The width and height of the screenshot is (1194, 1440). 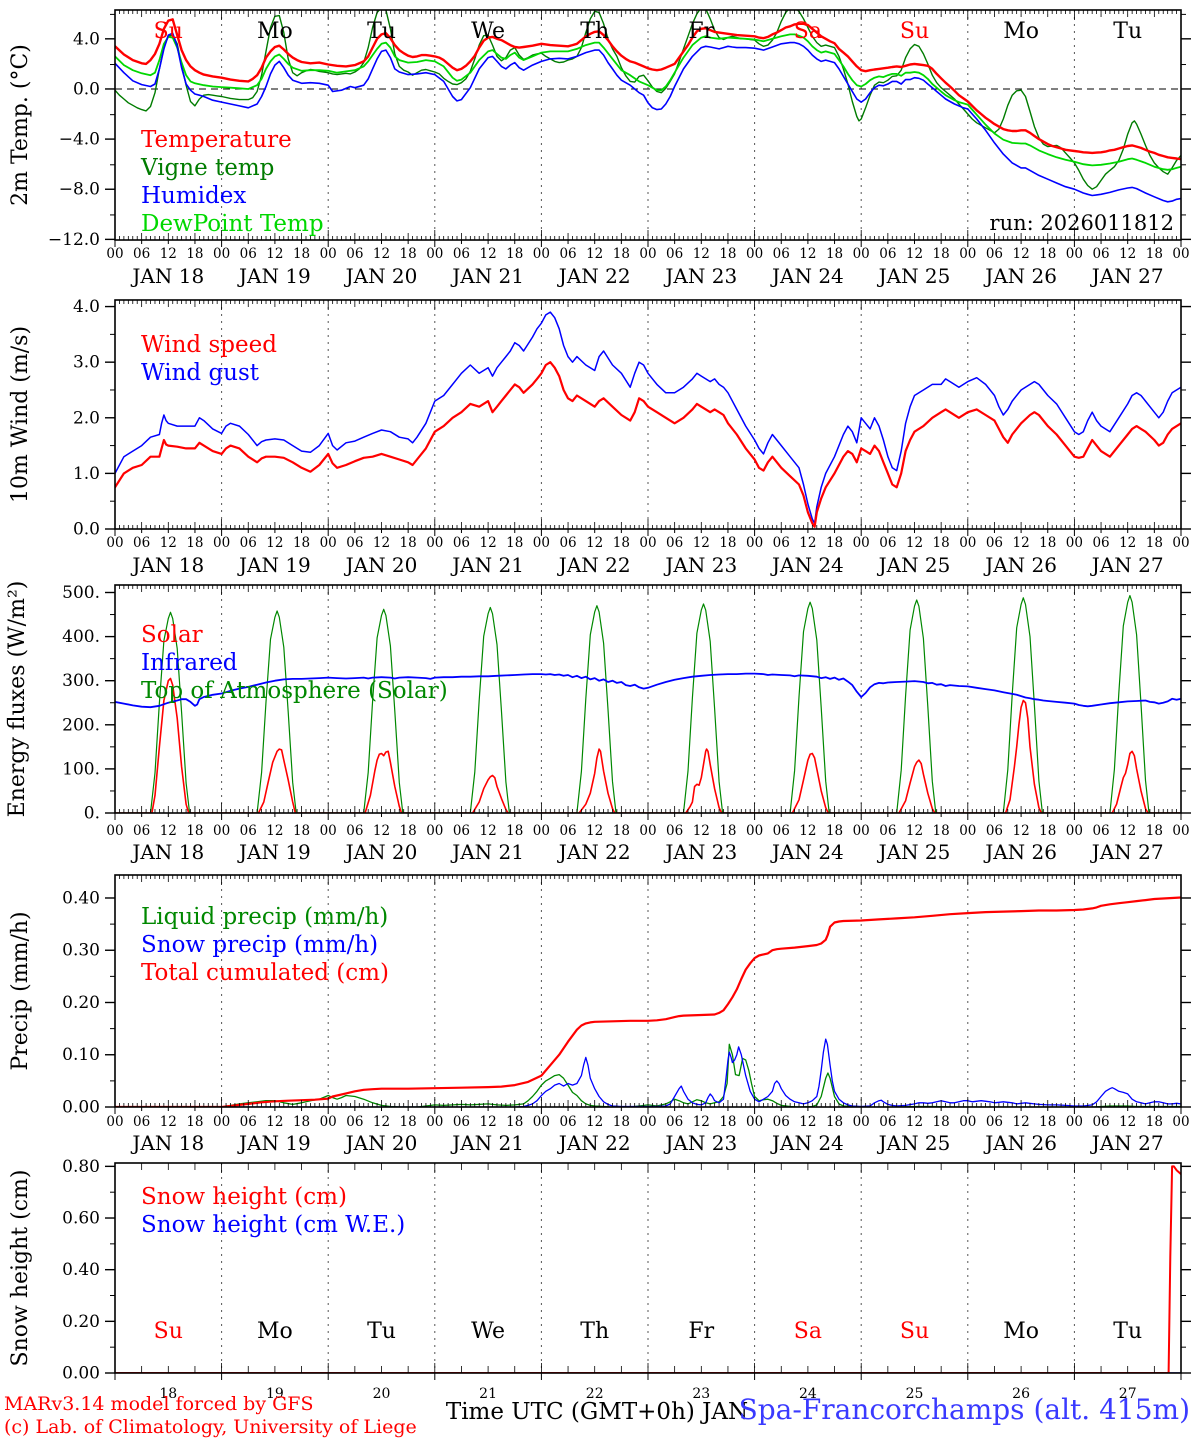 I want to click on y-tick-label: 0., so click(x=92, y=814).